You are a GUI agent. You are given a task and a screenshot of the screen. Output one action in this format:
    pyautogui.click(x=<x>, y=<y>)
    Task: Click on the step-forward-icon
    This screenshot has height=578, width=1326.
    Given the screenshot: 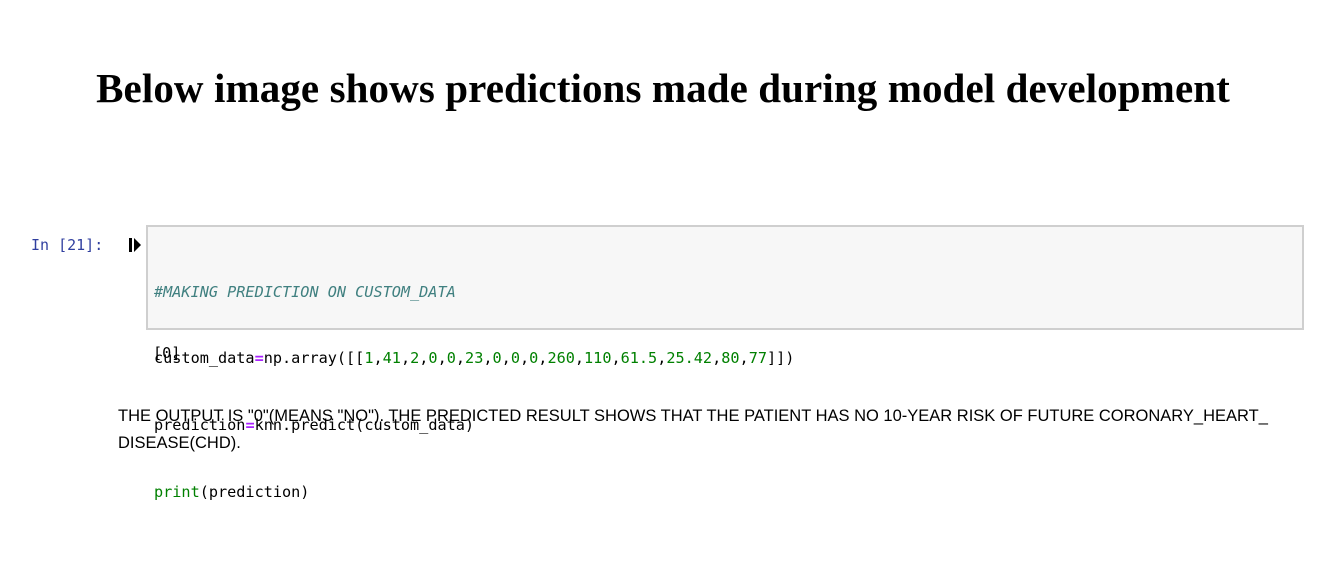 What is the action you would take?
    pyautogui.click(x=135, y=245)
    